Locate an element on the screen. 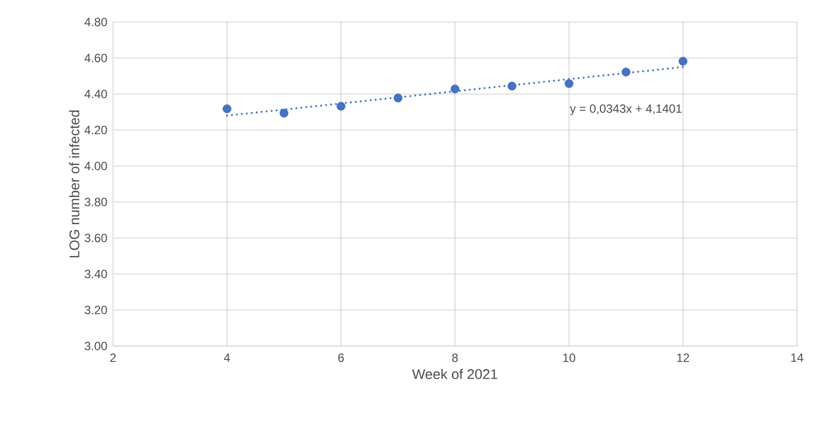 The image size is (815, 428). y-tick-label: 4.40 is located at coordinates (96, 94).